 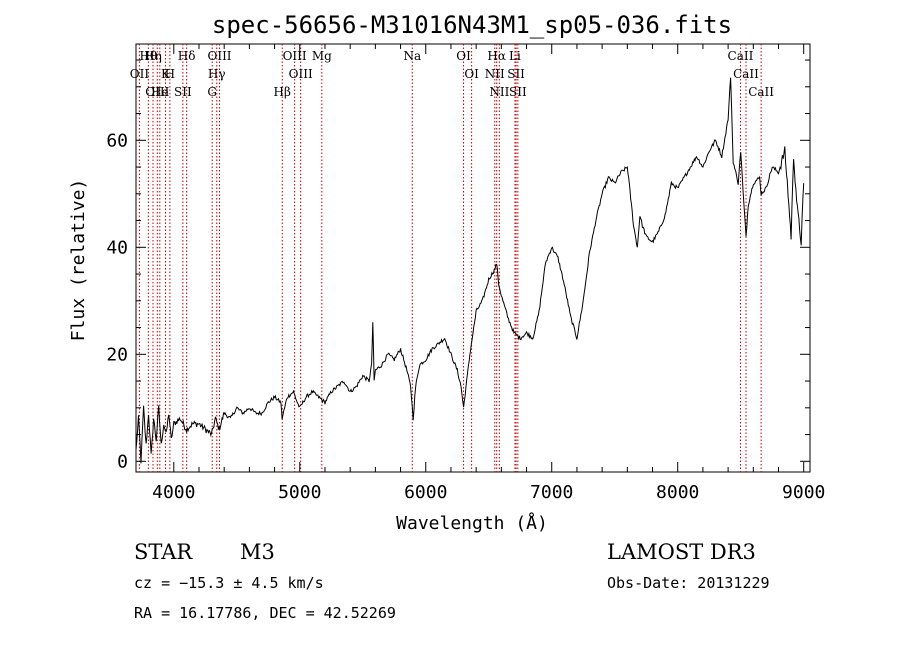 What do you see at coordinates (78, 260) in the screenshot?
I see `y-axis-label: Flux (relative)` at bounding box center [78, 260].